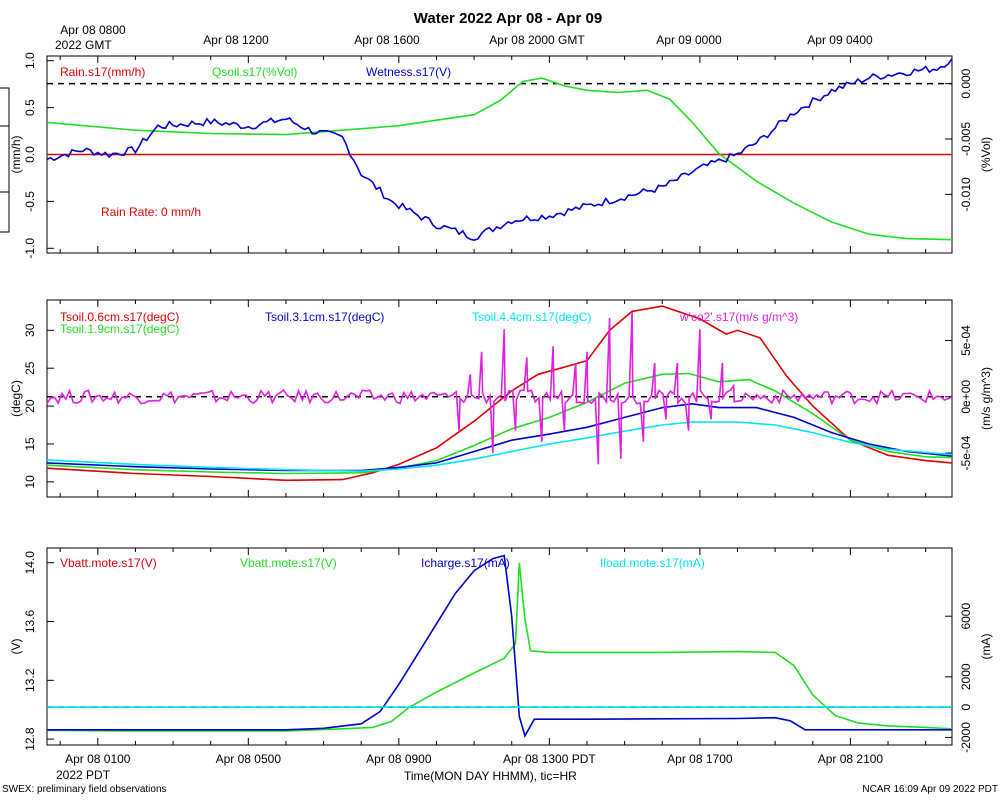 This screenshot has width=1000, height=800. What do you see at coordinates (986, 647) in the screenshot?
I see `y-axis-label-right: (mA)` at bounding box center [986, 647].